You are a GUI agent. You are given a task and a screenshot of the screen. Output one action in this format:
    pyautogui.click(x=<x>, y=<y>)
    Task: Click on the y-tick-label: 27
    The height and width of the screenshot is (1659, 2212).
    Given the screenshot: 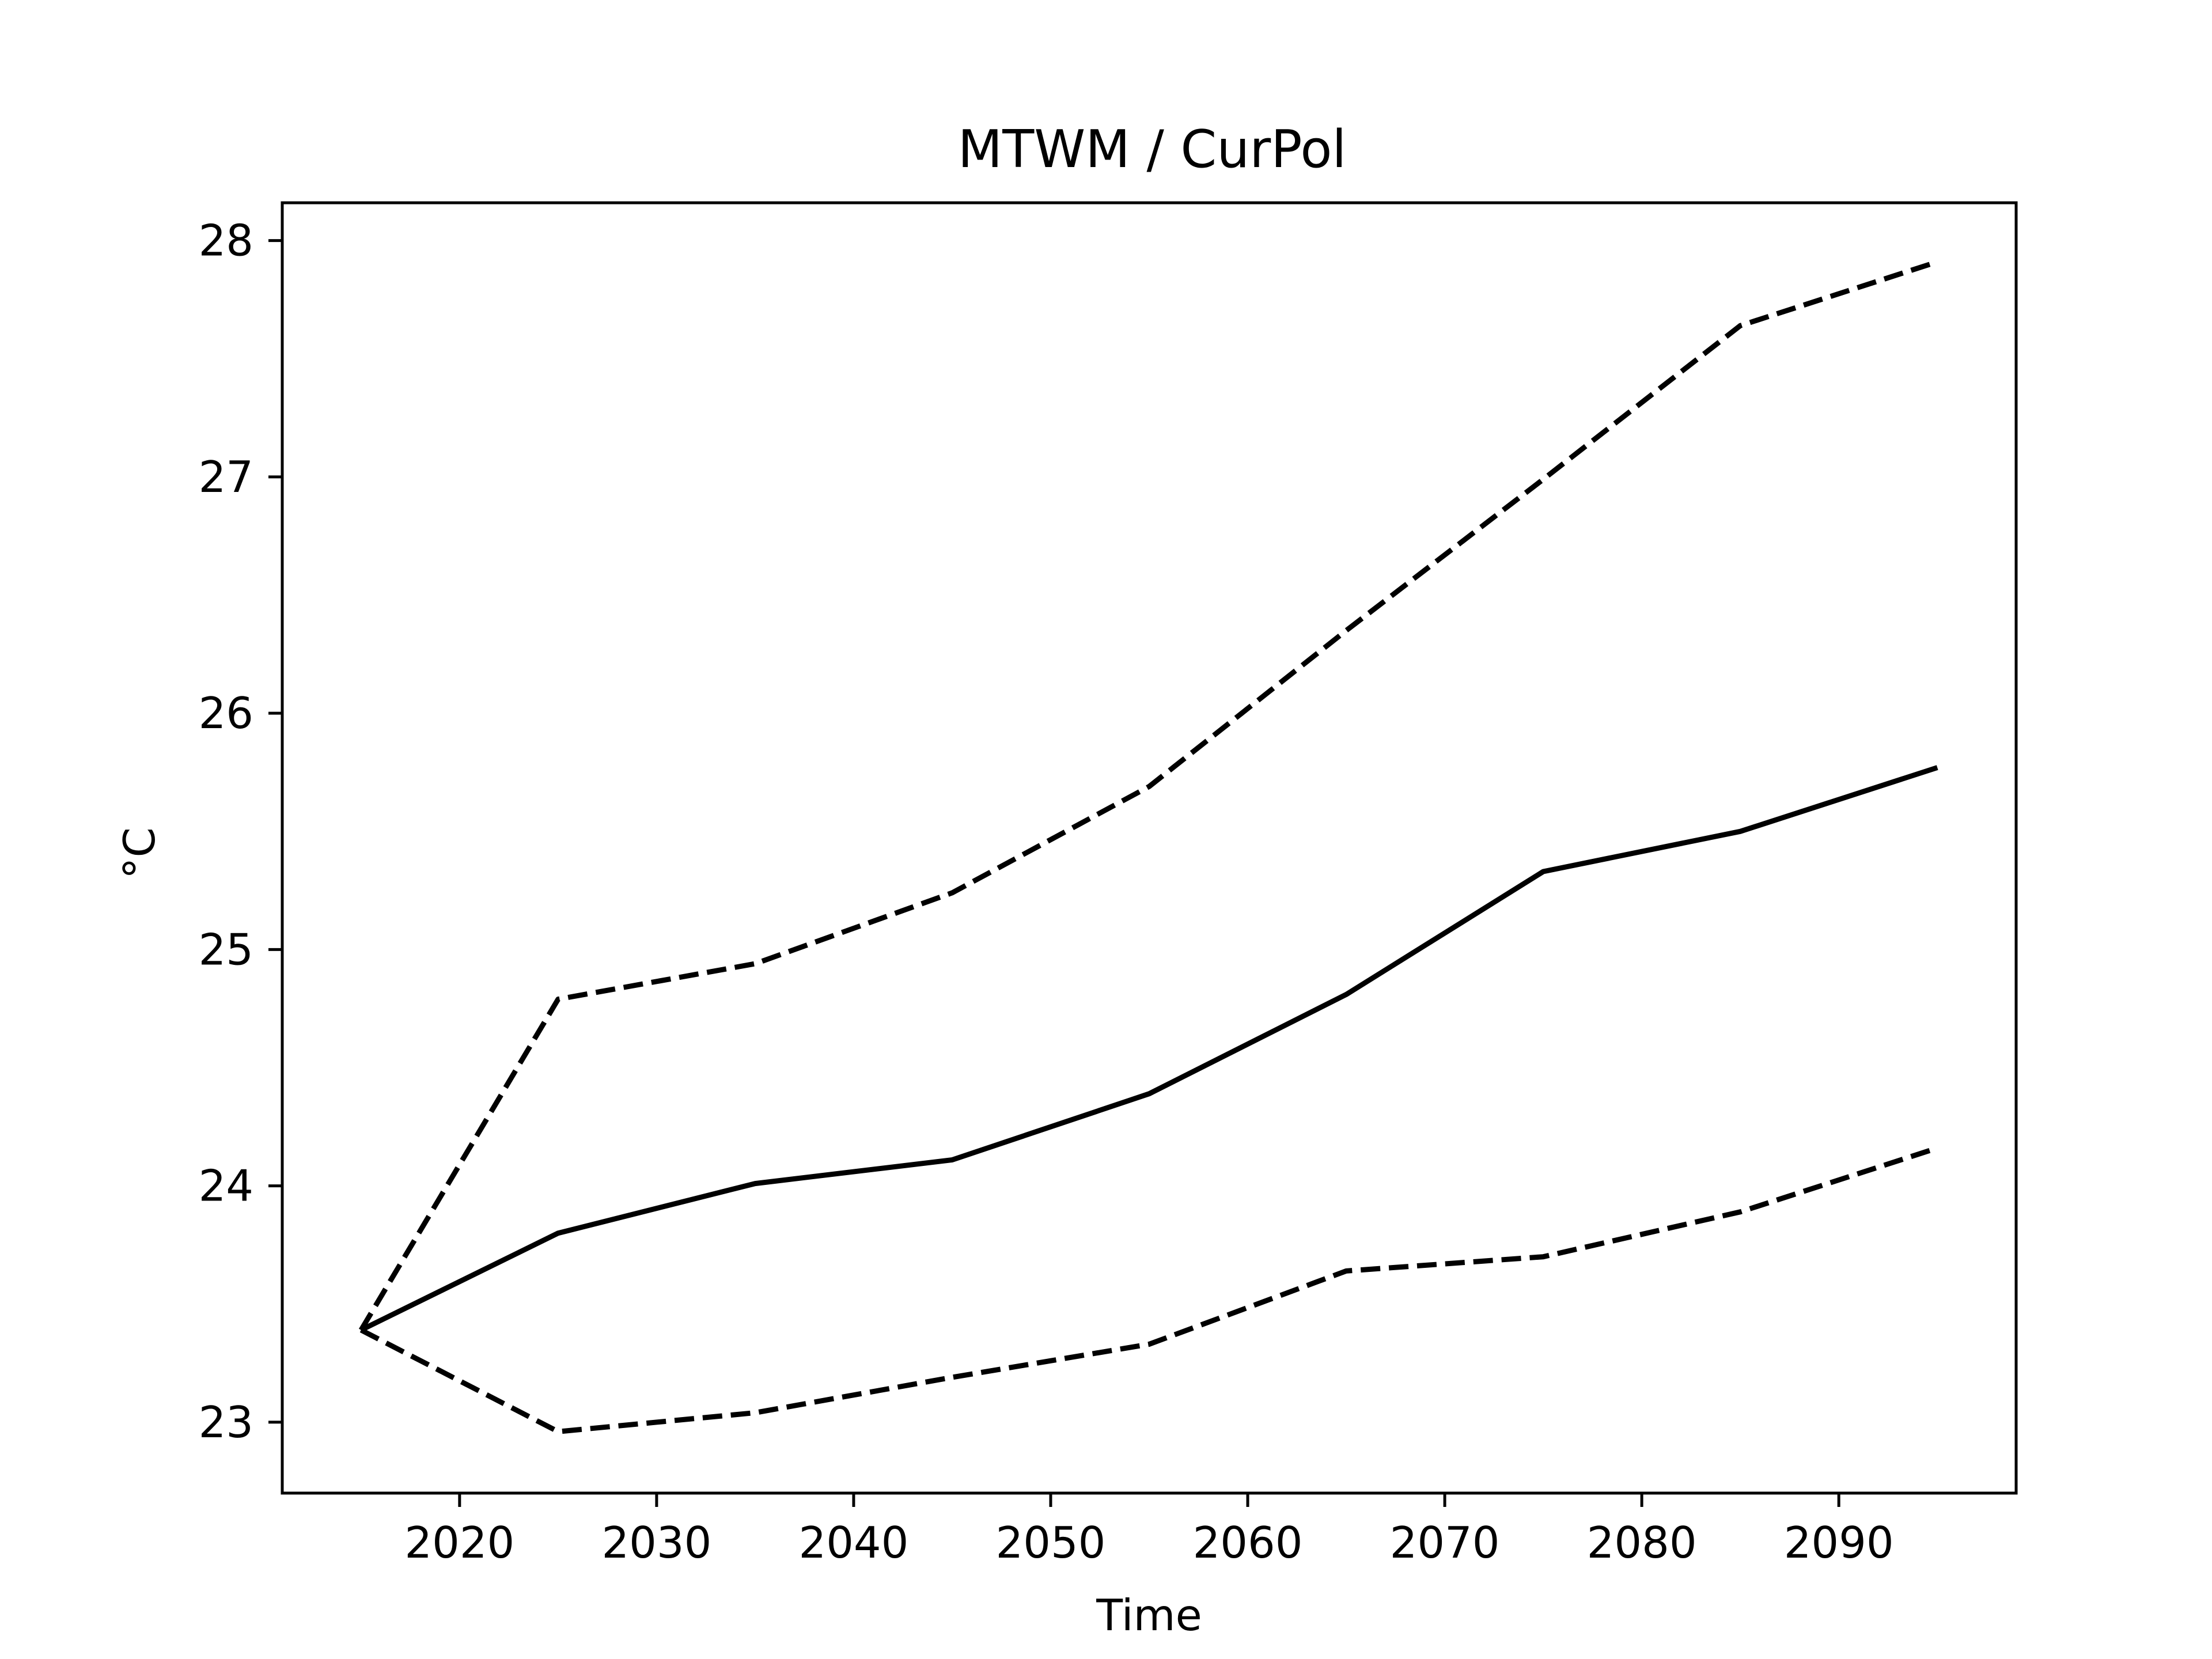 What is the action you would take?
    pyautogui.click(x=226, y=477)
    